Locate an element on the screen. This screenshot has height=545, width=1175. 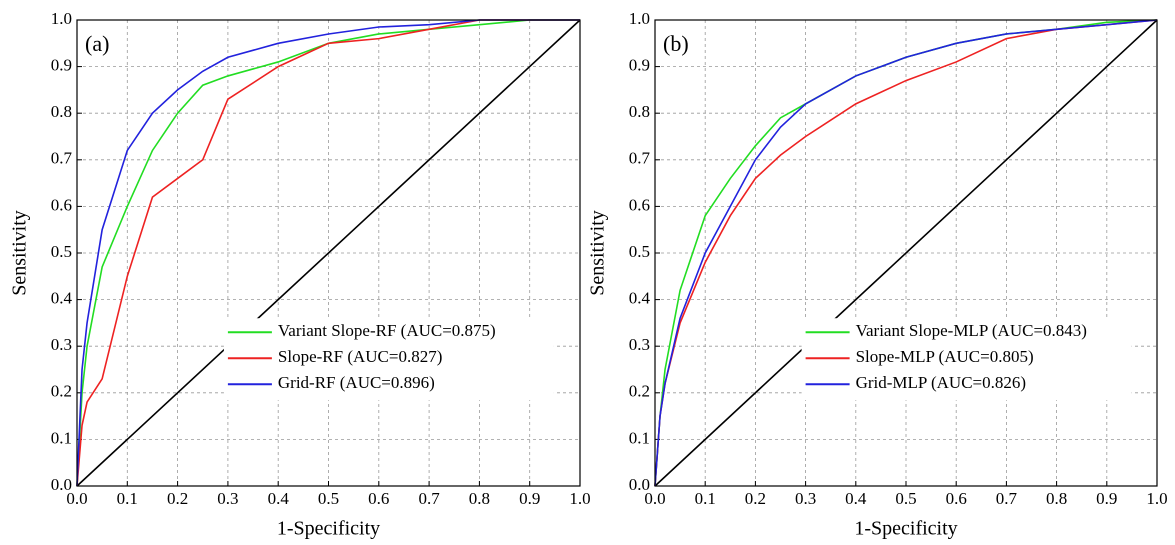
annotation: (a) is located at coordinates (97, 43).